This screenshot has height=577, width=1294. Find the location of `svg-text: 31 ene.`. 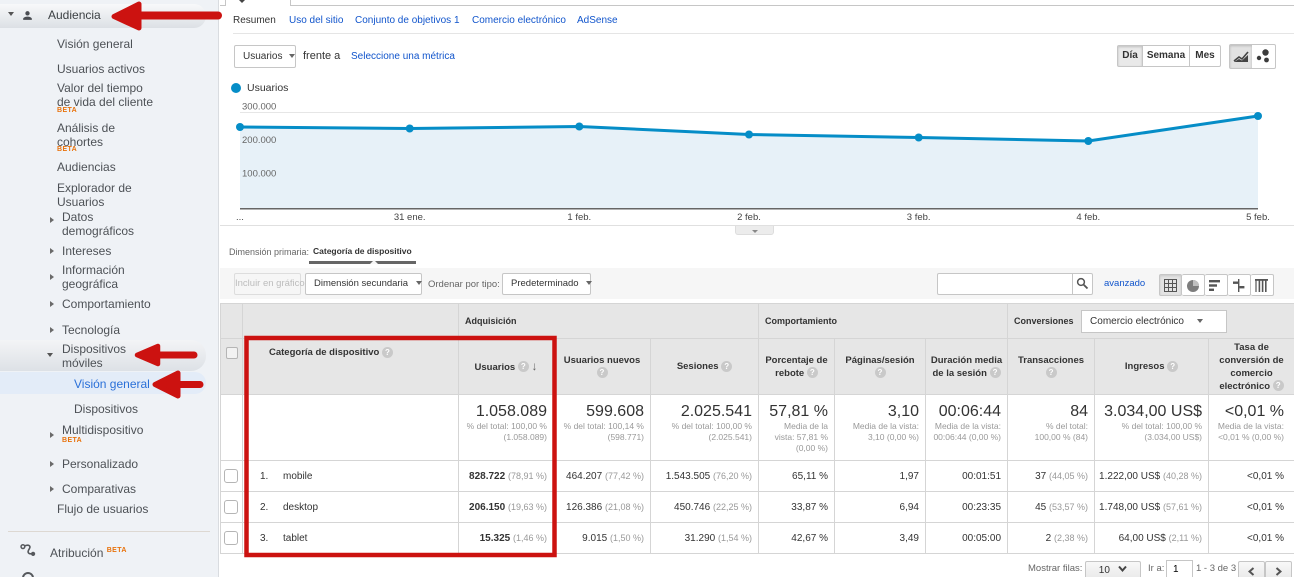

svg-text: 31 ene. is located at coordinates (410, 217).